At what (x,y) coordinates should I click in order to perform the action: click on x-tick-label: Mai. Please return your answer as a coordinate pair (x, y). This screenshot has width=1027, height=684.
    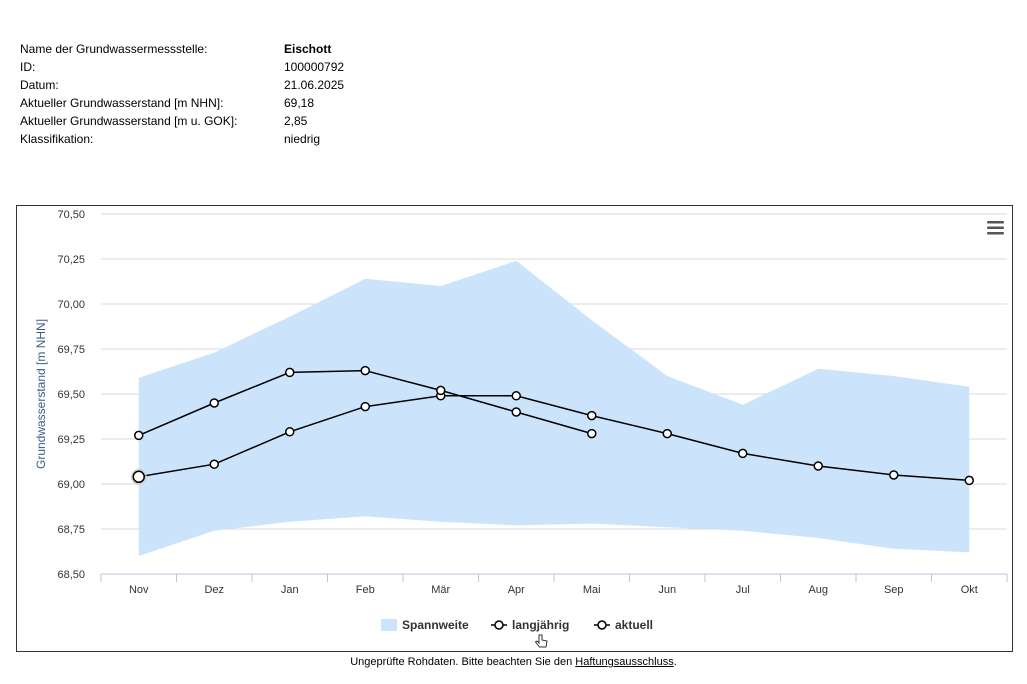
    Looking at the image, I should click on (592, 590).